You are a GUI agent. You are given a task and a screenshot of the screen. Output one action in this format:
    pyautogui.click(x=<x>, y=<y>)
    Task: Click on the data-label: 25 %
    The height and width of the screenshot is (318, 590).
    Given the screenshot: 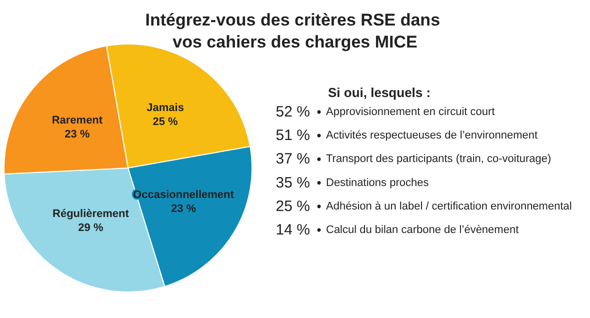 What is the action you would take?
    pyautogui.click(x=165, y=122)
    